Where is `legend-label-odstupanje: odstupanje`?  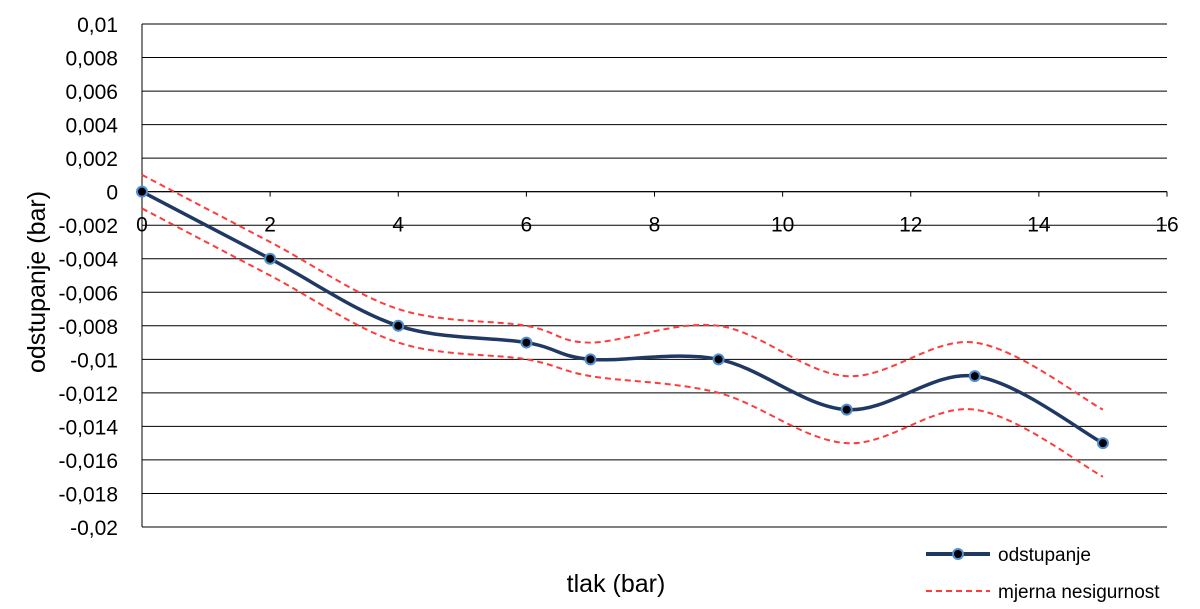
legend-label-odstupanje: odstupanje is located at coordinates (1044, 555).